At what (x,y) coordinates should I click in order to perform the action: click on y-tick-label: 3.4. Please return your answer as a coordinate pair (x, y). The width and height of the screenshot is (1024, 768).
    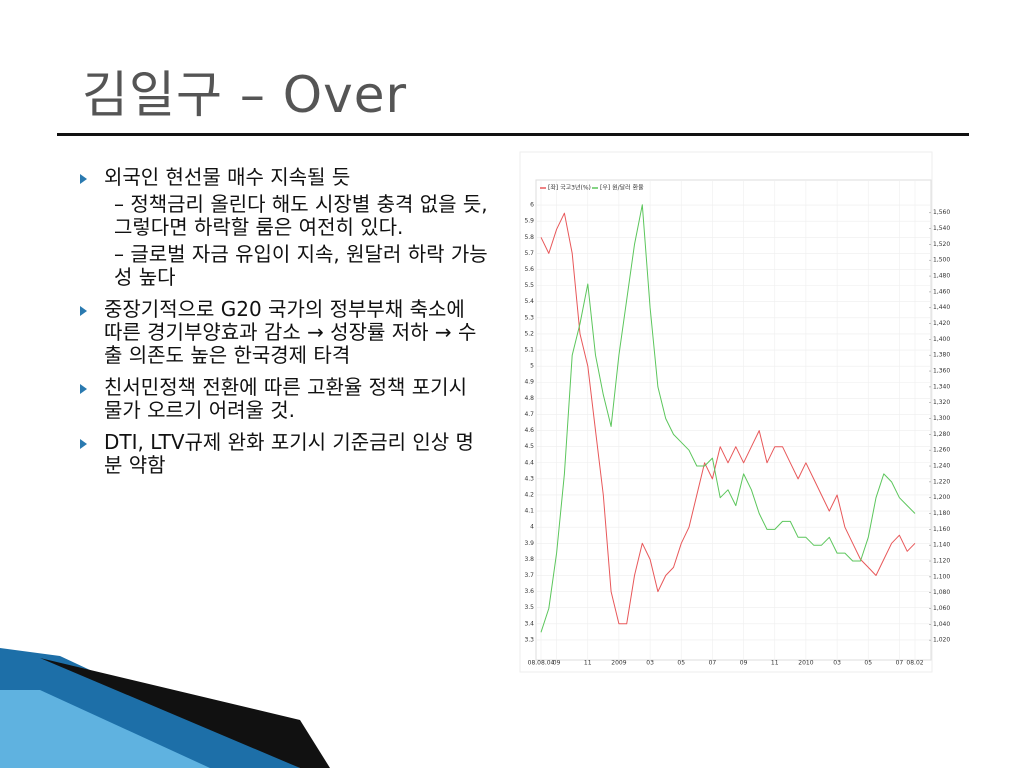
    Looking at the image, I should click on (529, 623).